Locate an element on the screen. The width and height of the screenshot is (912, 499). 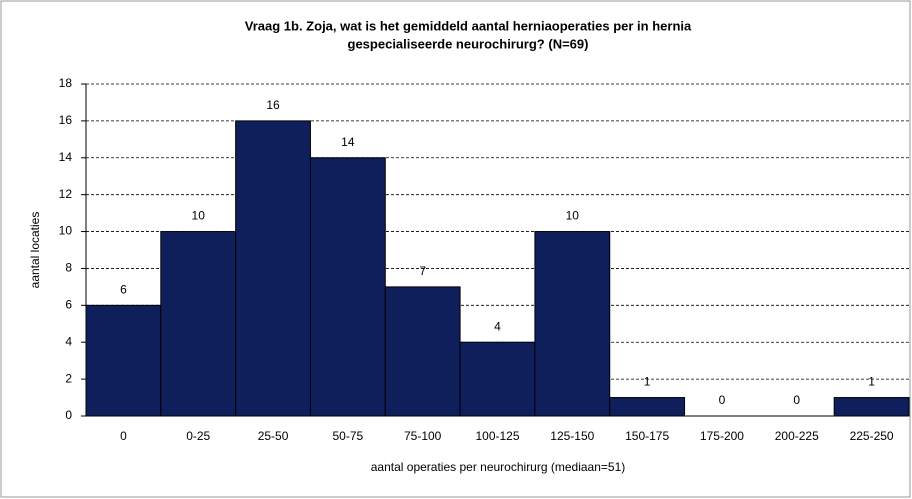
y-axis-label: aantal locaties is located at coordinates (35, 250).